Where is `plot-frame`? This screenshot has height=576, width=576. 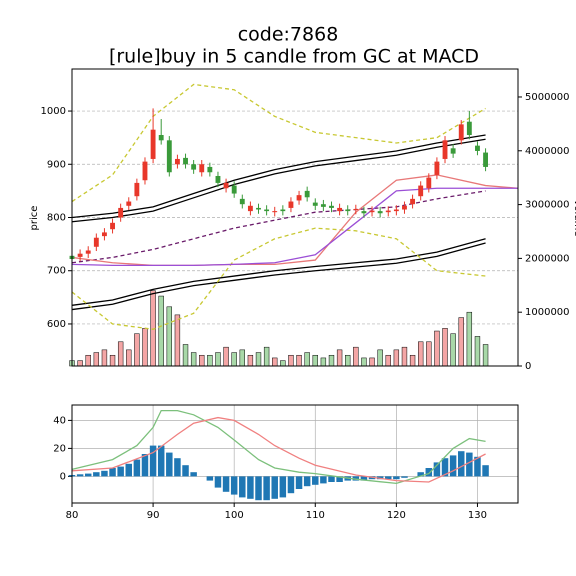 plot-frame is located at coordinates (295, 454).